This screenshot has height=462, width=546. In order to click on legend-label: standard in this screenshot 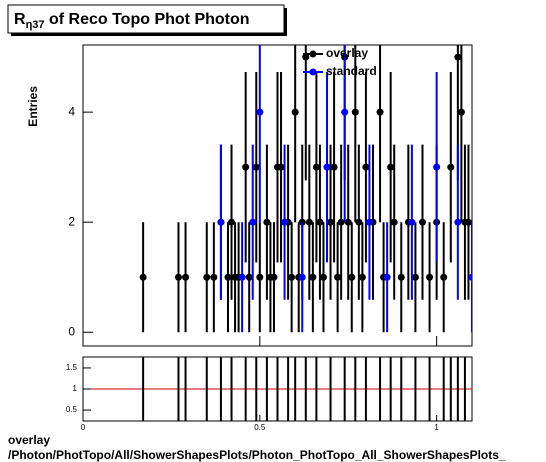, I will do `click(351, 71)`.